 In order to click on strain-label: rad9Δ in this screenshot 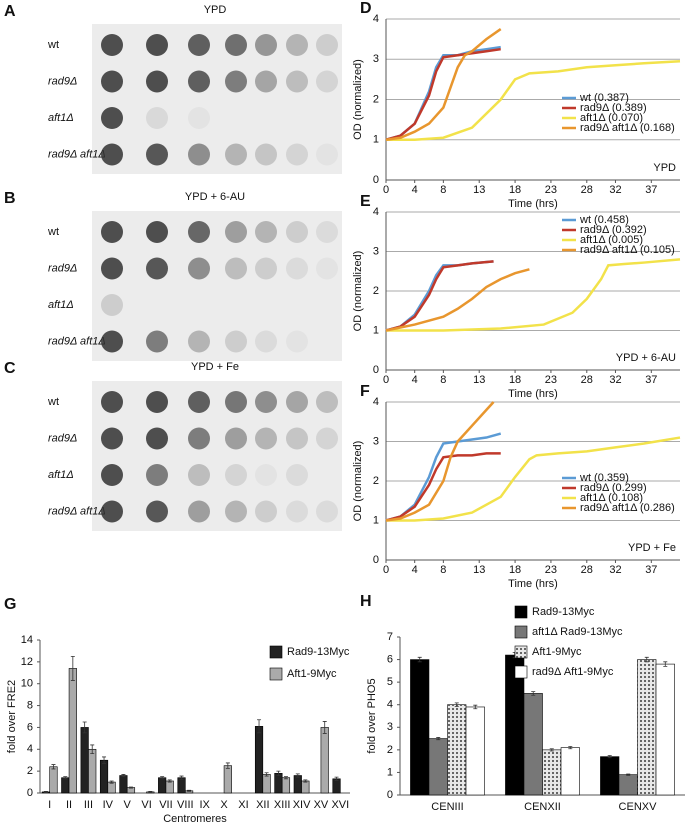, I will do `click(62, 438)`.